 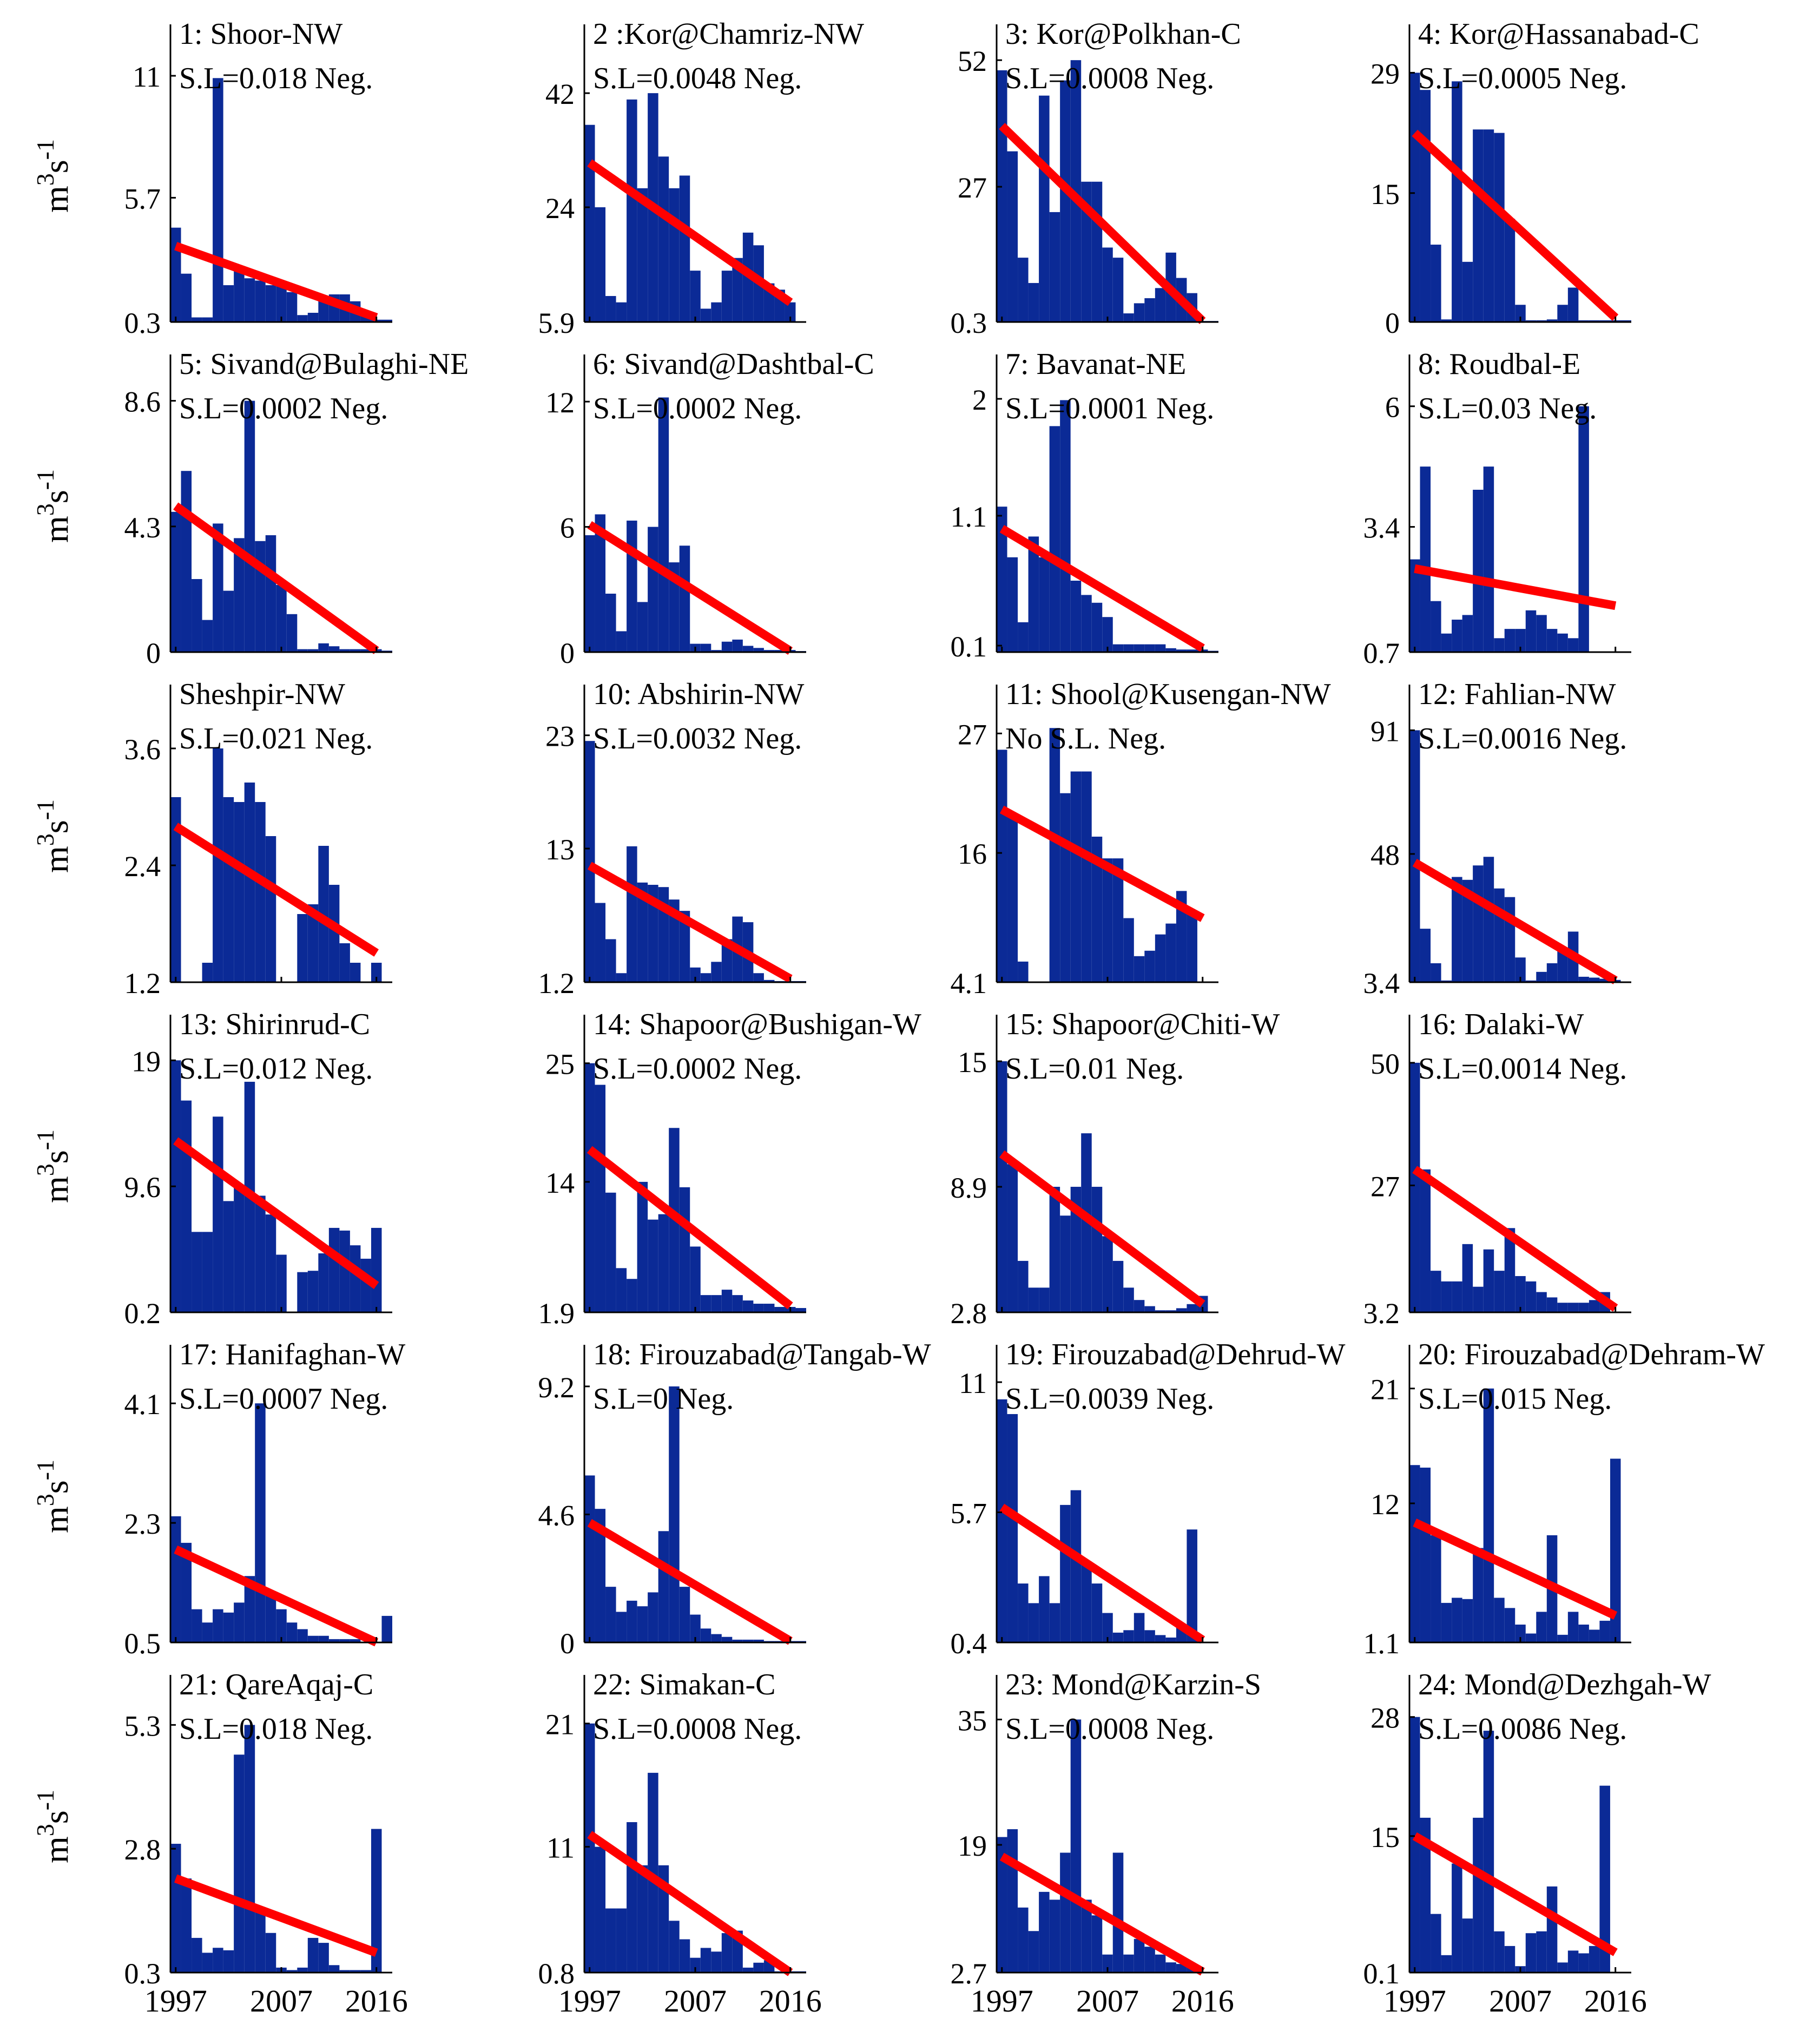 I want to click on panel-sl-text-7: S.L=0.0001 Neg., so click(x=1109, y=408).